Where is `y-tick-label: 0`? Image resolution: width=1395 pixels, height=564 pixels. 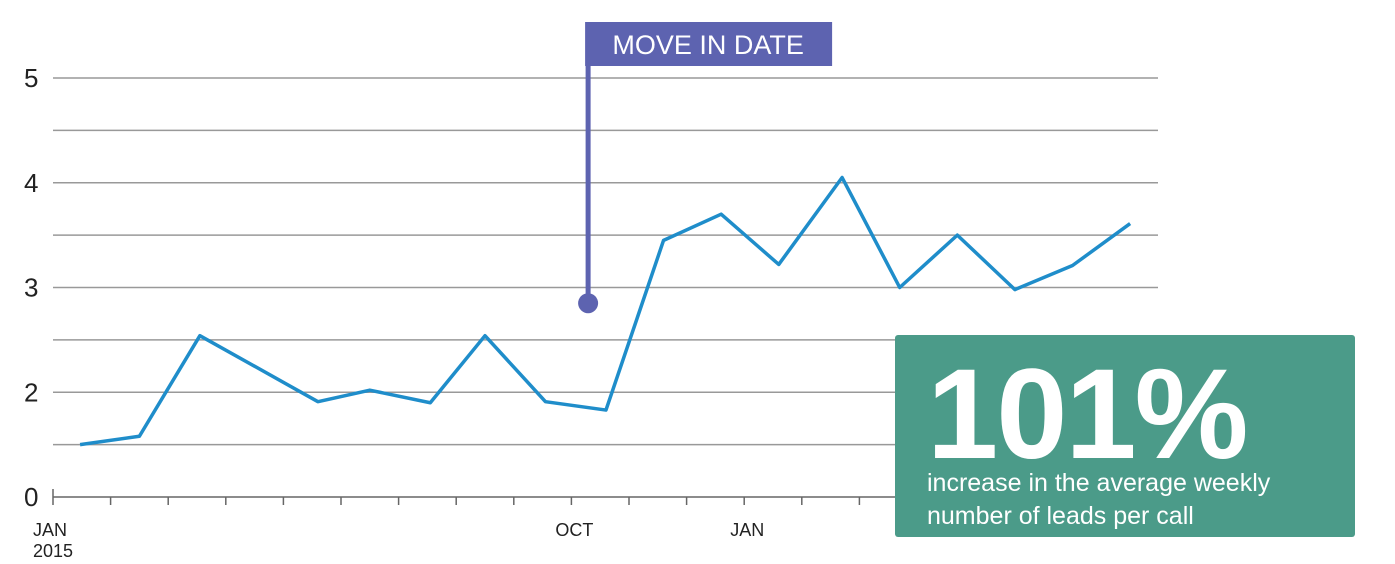 y-tick-label: 0 is located at coordinates (31, 497).